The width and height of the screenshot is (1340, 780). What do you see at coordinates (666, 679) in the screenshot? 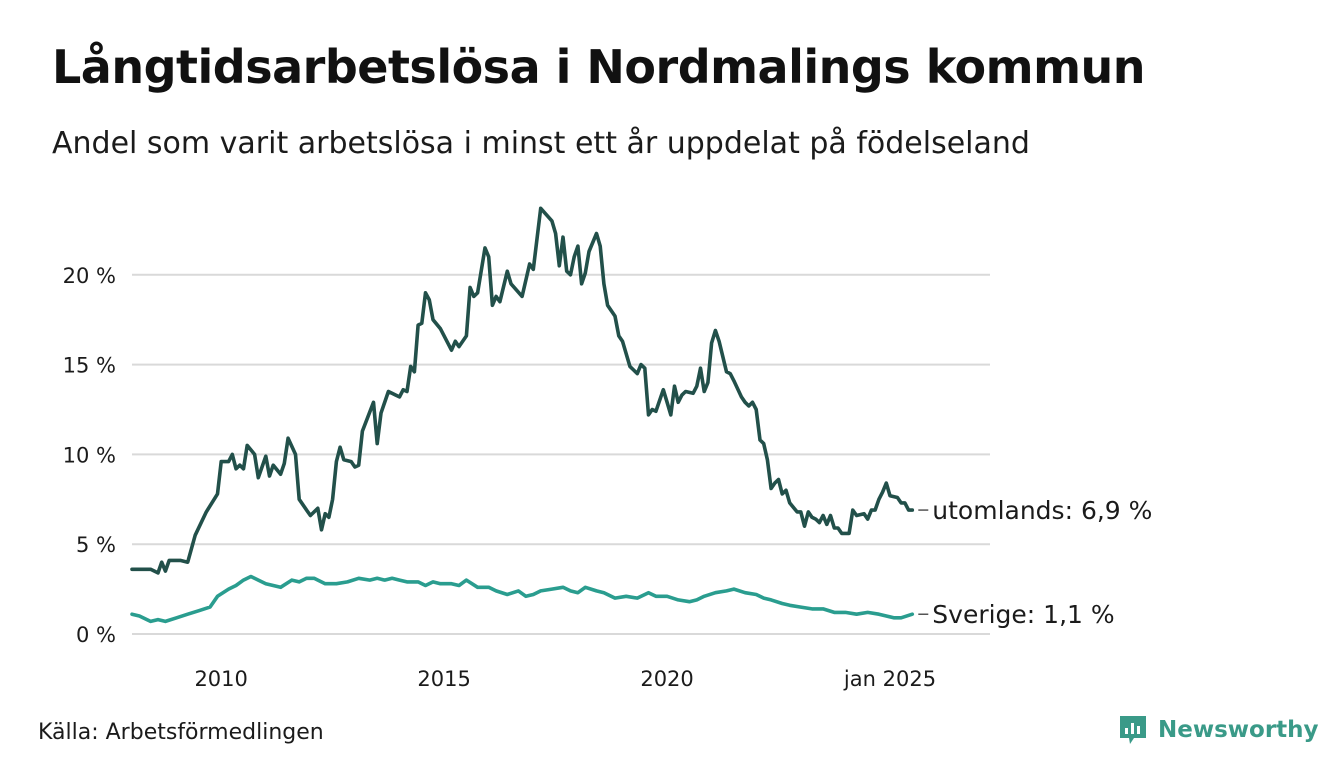
I see `x-tick-label: 2020` at bounding box center [666, 679].